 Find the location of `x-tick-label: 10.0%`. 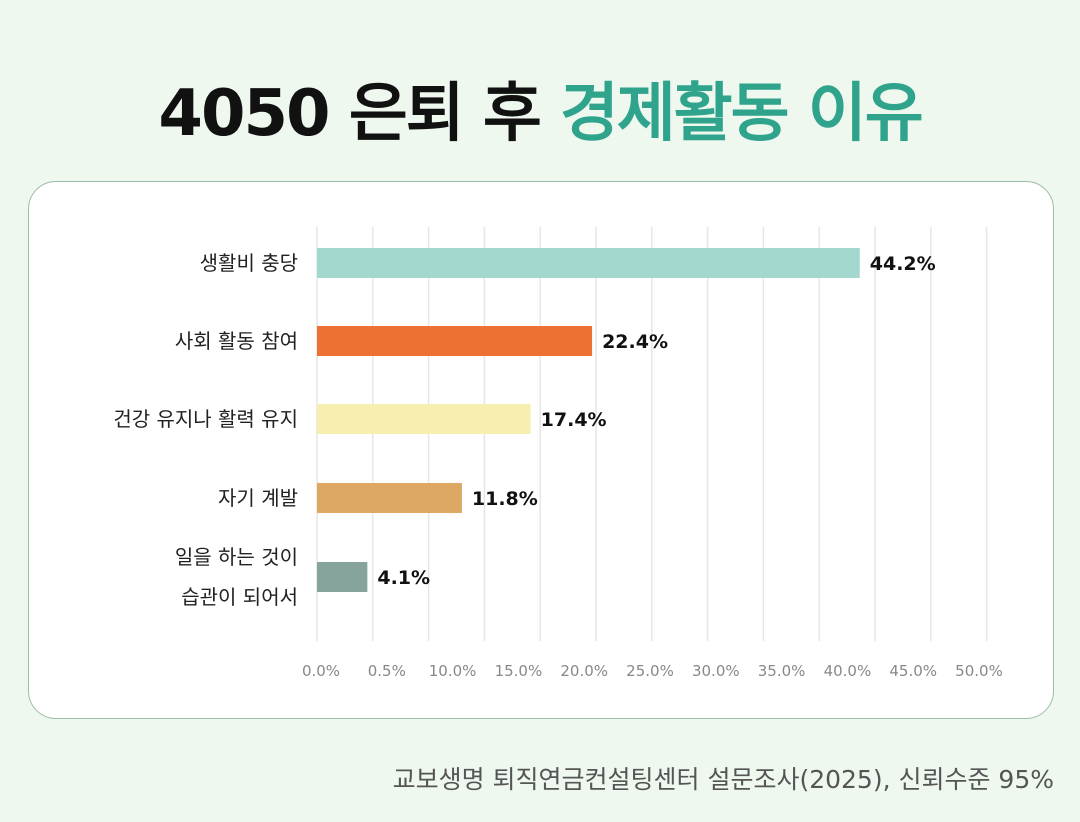

x-tick-label: 10.0% is located at coordinates (453, 671).